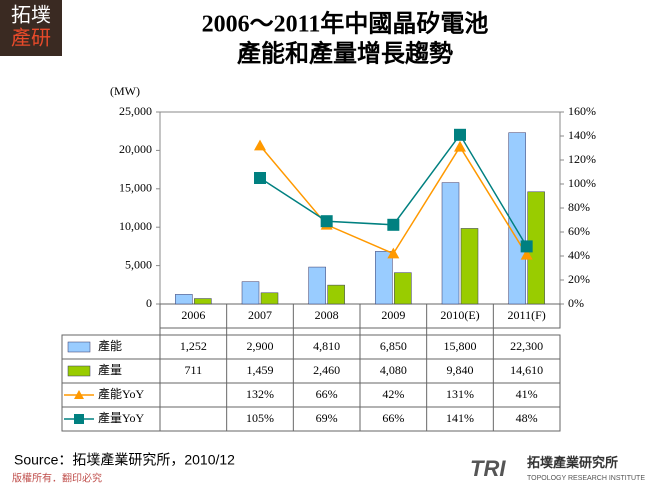 Image resolution: width=650 pixels, height=485 pixels. What do you see at coordinates (459, 315) in the screenshot?
I see `x-tick-label: 2010(E)` at bounding box center [459, 315].